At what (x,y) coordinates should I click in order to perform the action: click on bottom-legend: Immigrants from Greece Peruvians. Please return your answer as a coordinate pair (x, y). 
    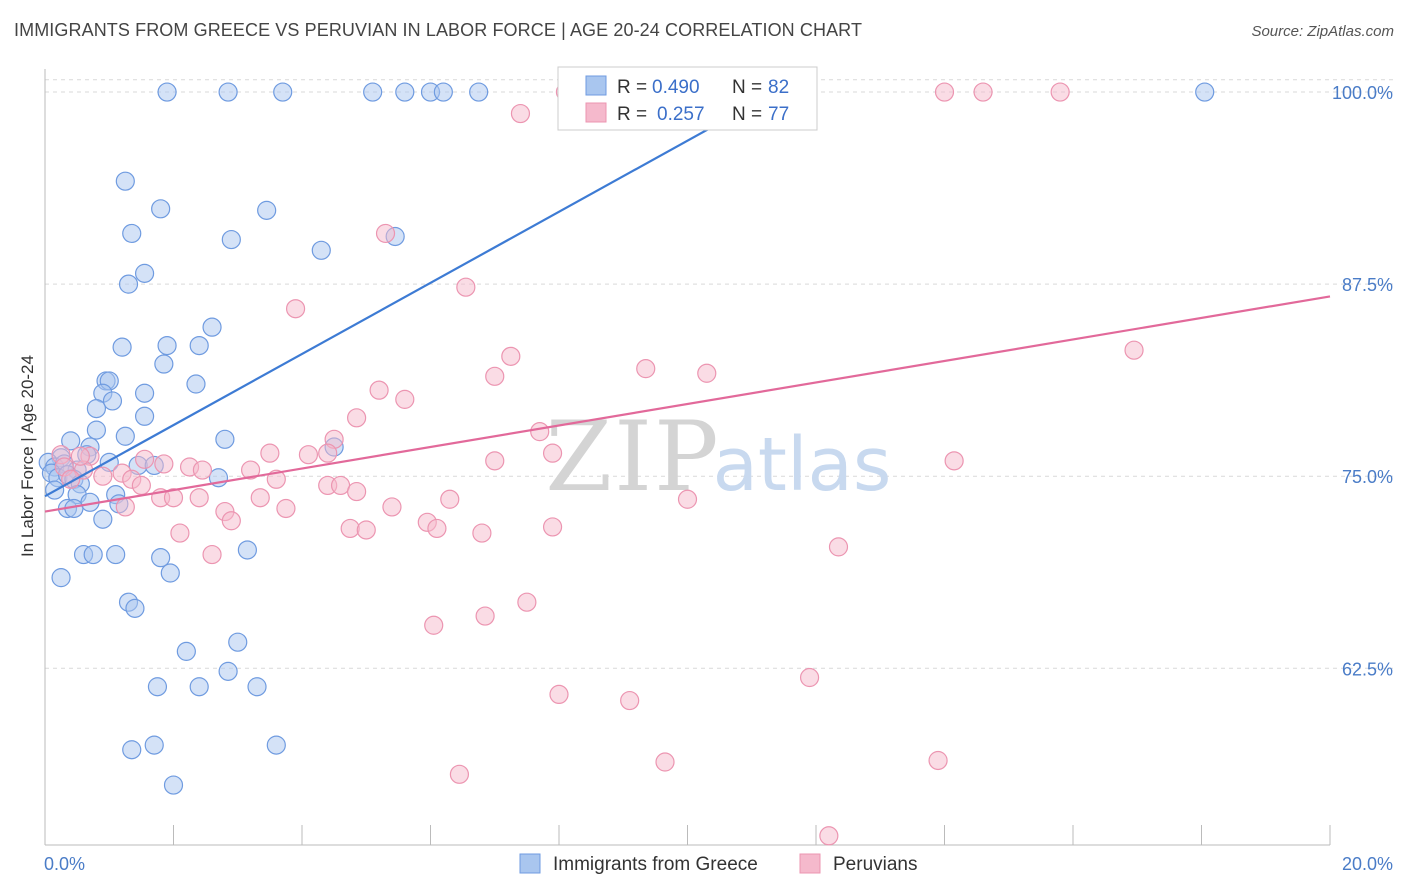
    Looking at the image, I should click on (718, 864).